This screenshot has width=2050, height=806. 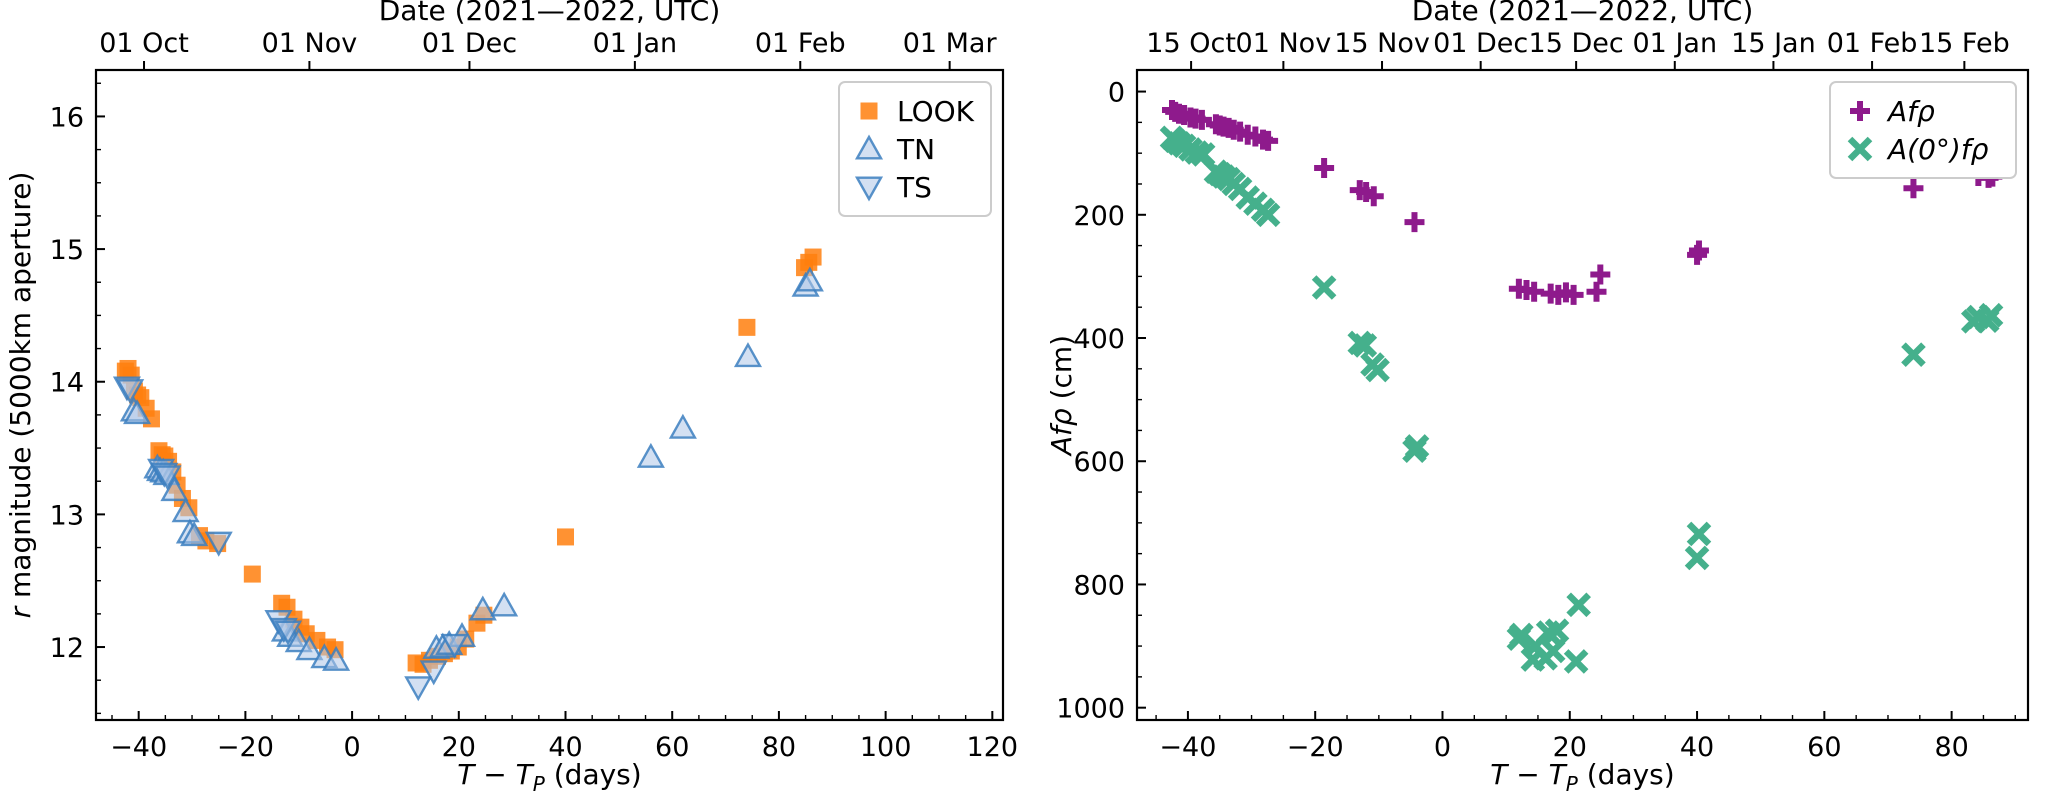 What do you see at coordinates (20, 395) in the screenshot?
I see `y-axis-title: r magnitude (5000km aperture)` at bounding box center [20, 395].